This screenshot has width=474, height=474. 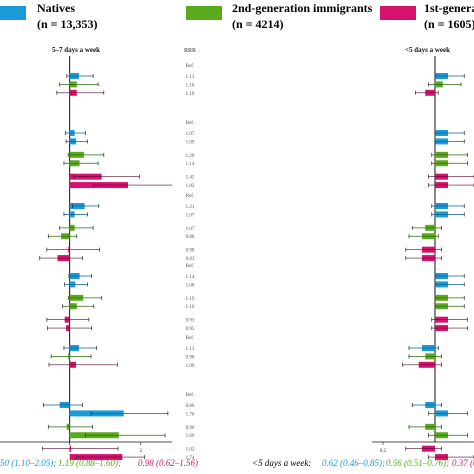 I want to click on rrr-value-label: 1.82, so click(x=190, y=186).